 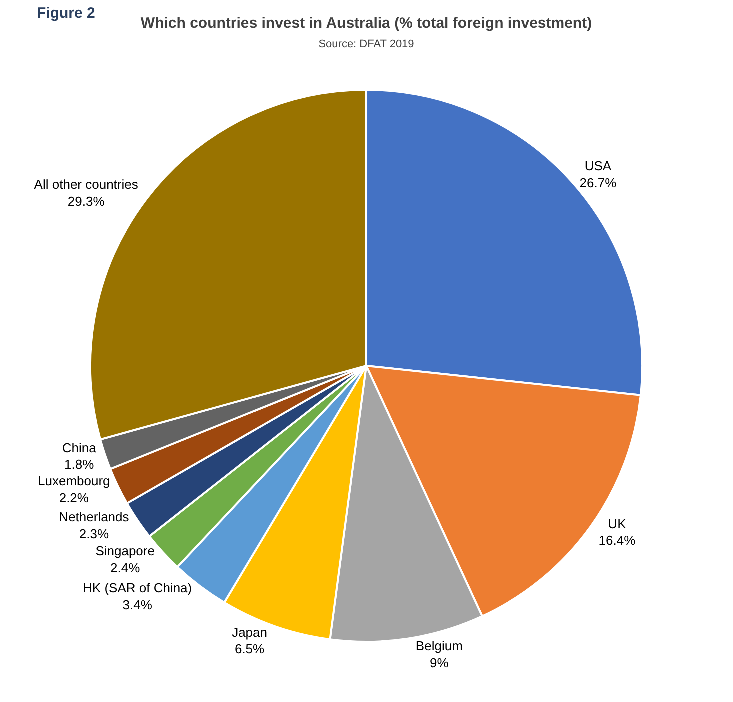 I want to click on slice-label: USA, so click(x=598, y=166).